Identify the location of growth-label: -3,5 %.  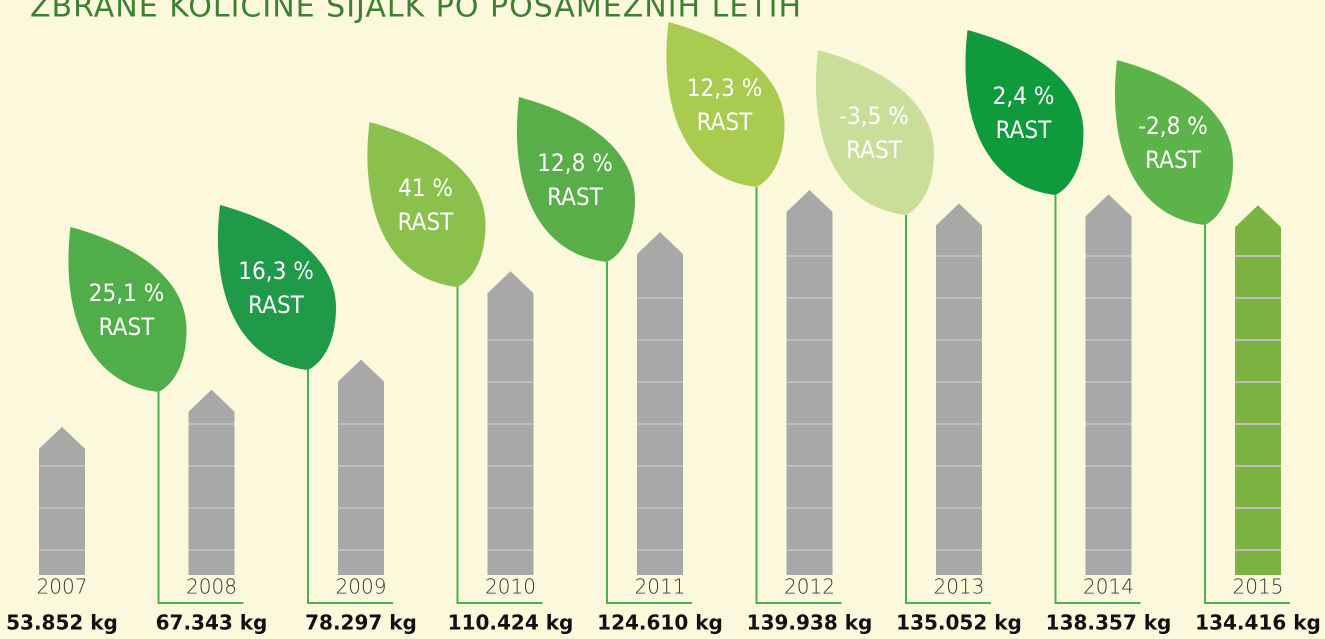
(874, 116).